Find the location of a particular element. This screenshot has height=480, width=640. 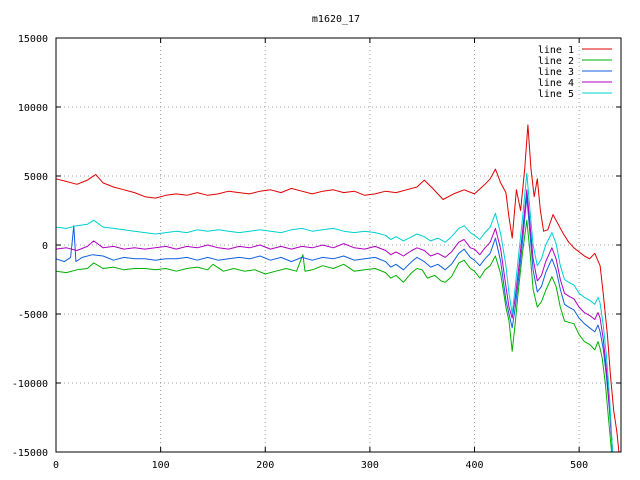

y-tick-label: -10000 is located at coordinates (30, 384).